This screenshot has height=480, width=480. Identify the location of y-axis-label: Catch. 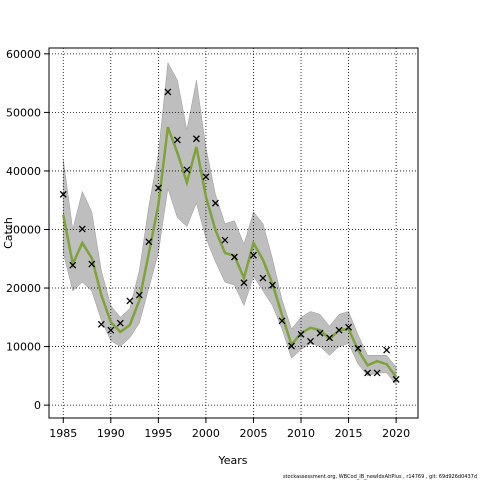
(8, 233).